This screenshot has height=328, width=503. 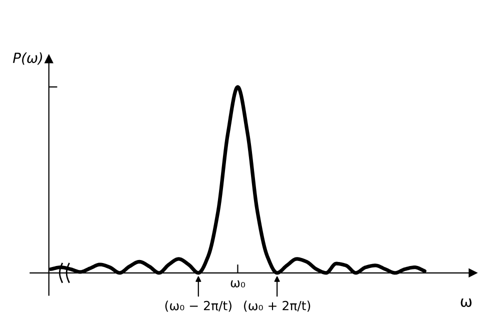 I want to click on x-tick-label: ω₀, so click(x=238, y=284).